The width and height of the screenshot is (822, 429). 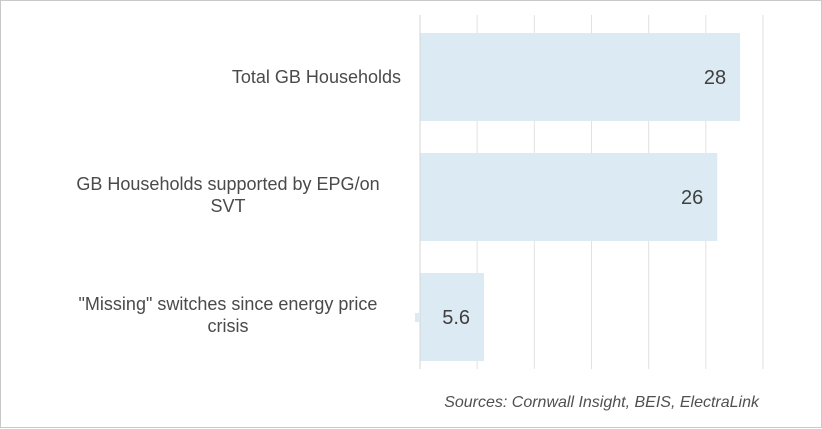 I want to click on category-label: Total GB Households, so click(x=316, y=77).